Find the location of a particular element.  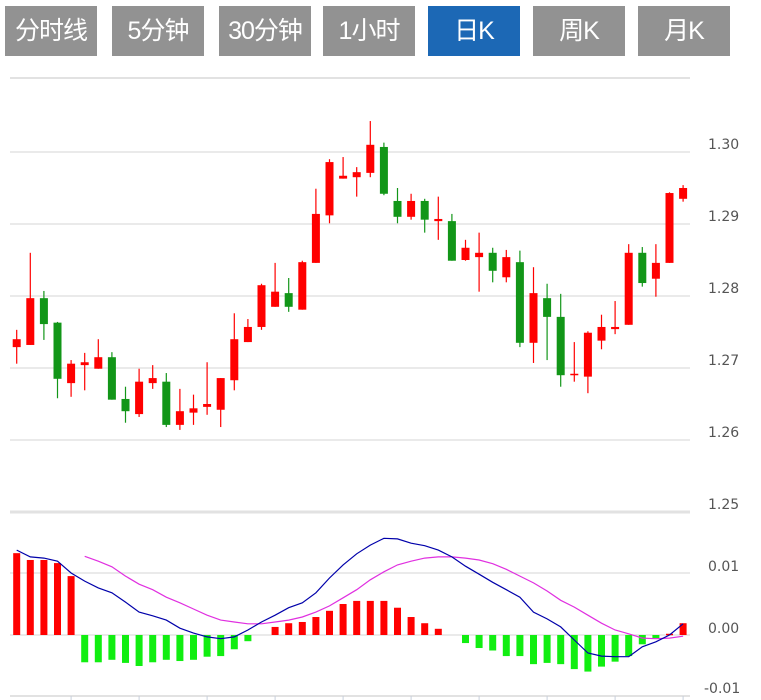

price-axis-label: 1.29 is located at coordinates (723, 217).